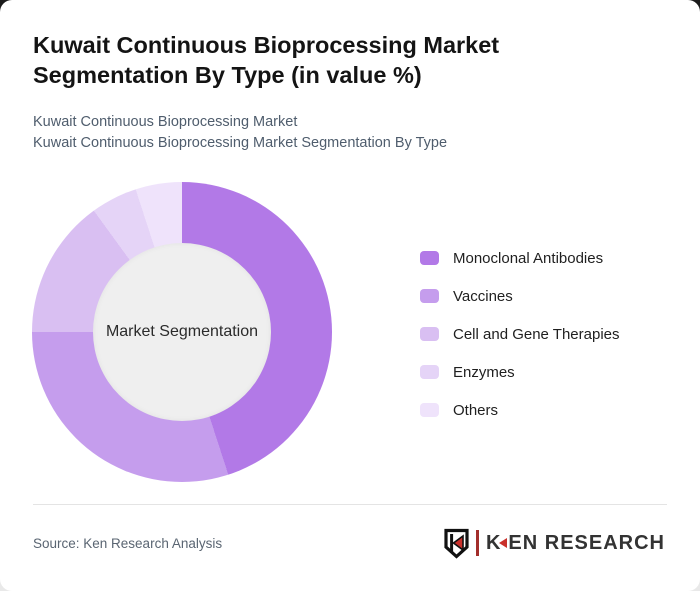  I want to click on donut-center-label: Market Segmentation, so click(182, 331).